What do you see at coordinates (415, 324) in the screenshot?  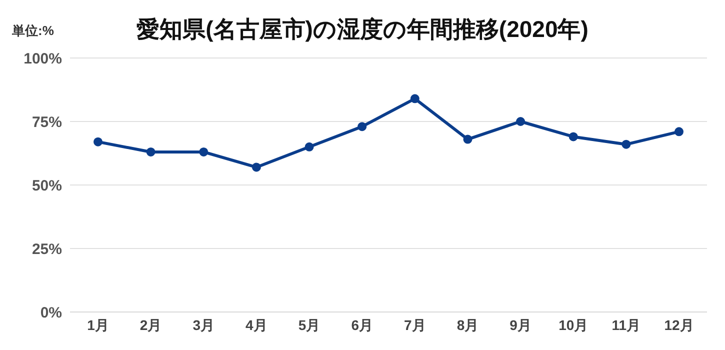 I see `x-tick-label: 7月` at bounding box center [415, 324].